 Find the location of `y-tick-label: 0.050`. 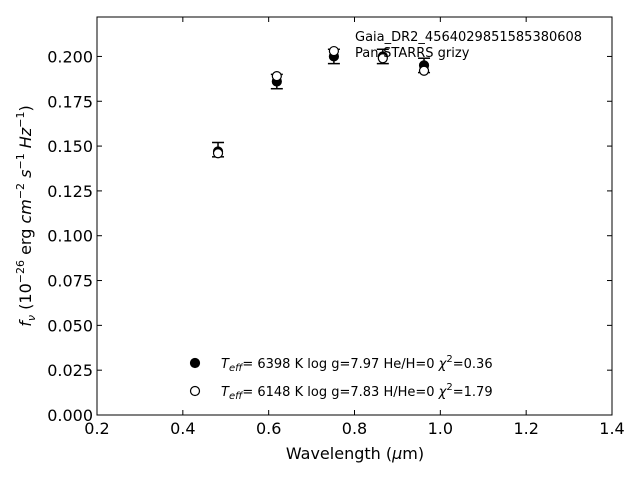

y-tick-label: 0.050 is located at coordinates (70, 325).